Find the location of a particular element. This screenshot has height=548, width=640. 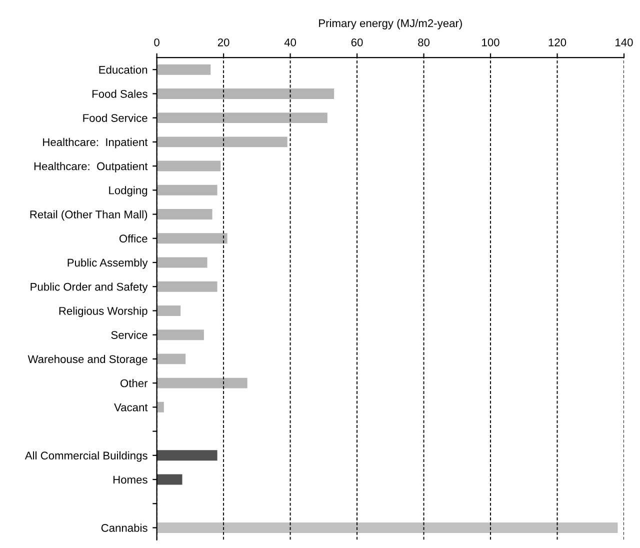

y-tick-label: Healthcare: Outpatient is located at coordinates (91, 167).